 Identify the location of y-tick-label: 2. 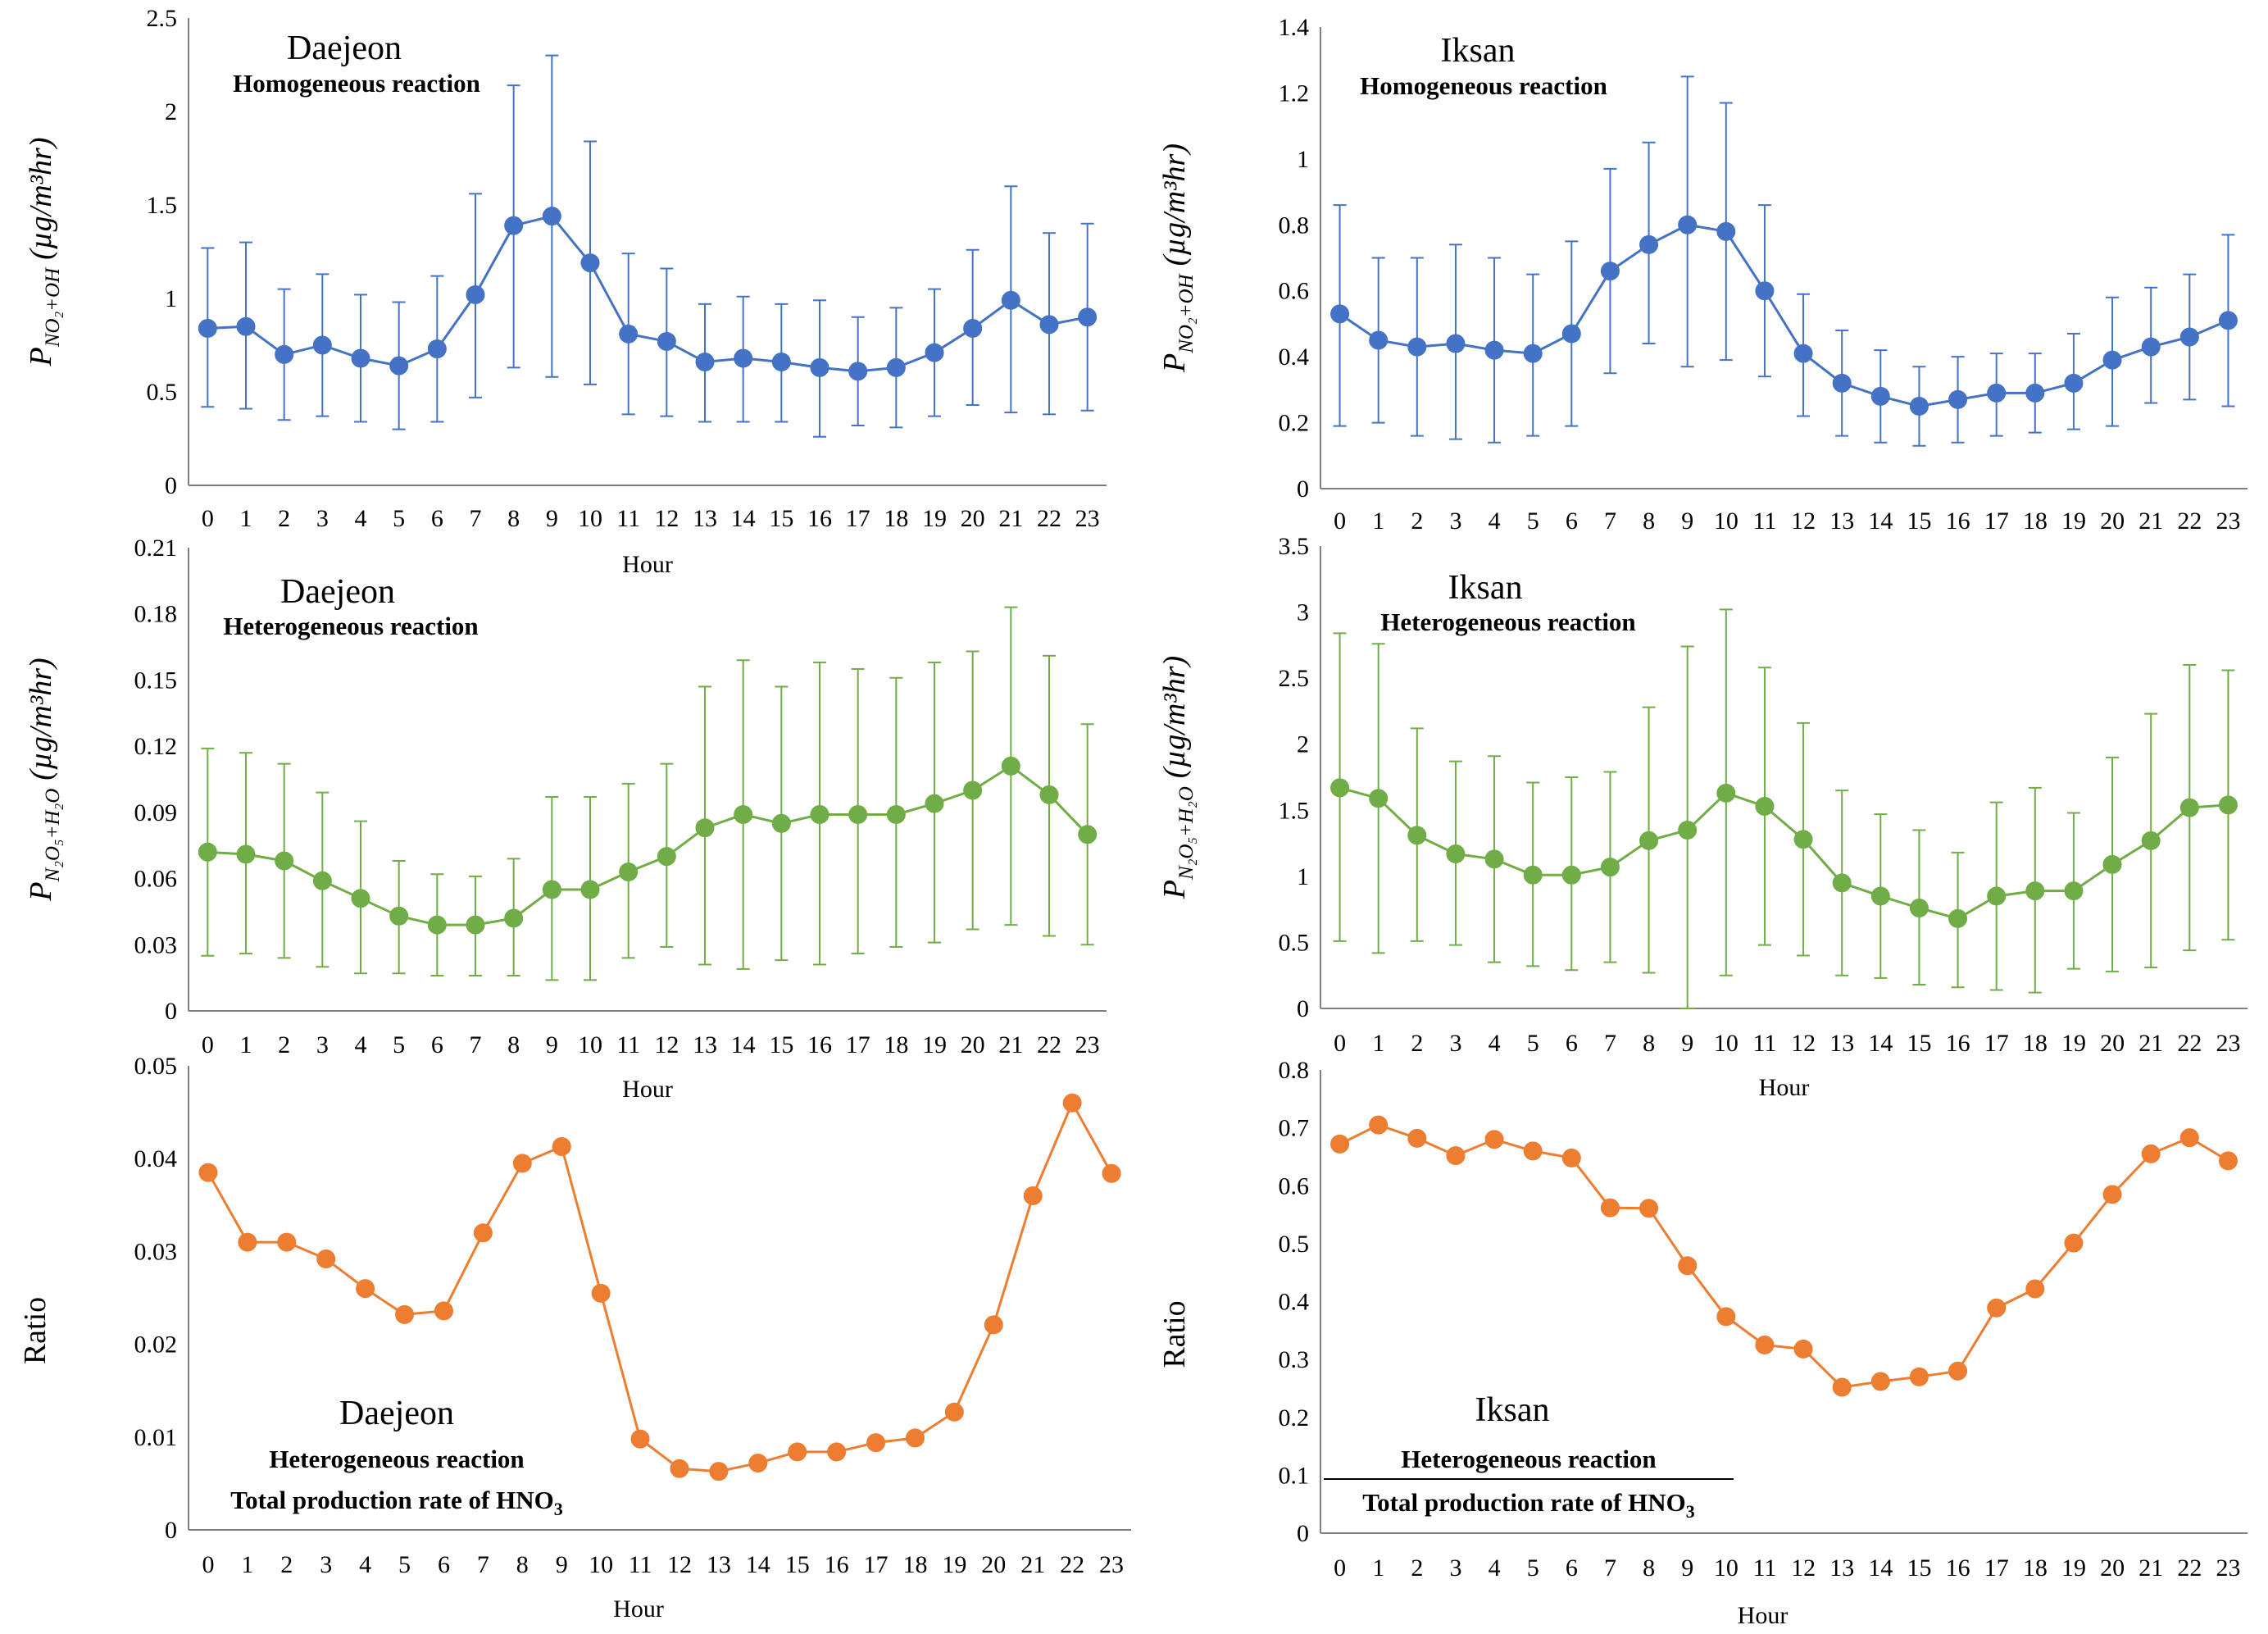
(1303, 745).